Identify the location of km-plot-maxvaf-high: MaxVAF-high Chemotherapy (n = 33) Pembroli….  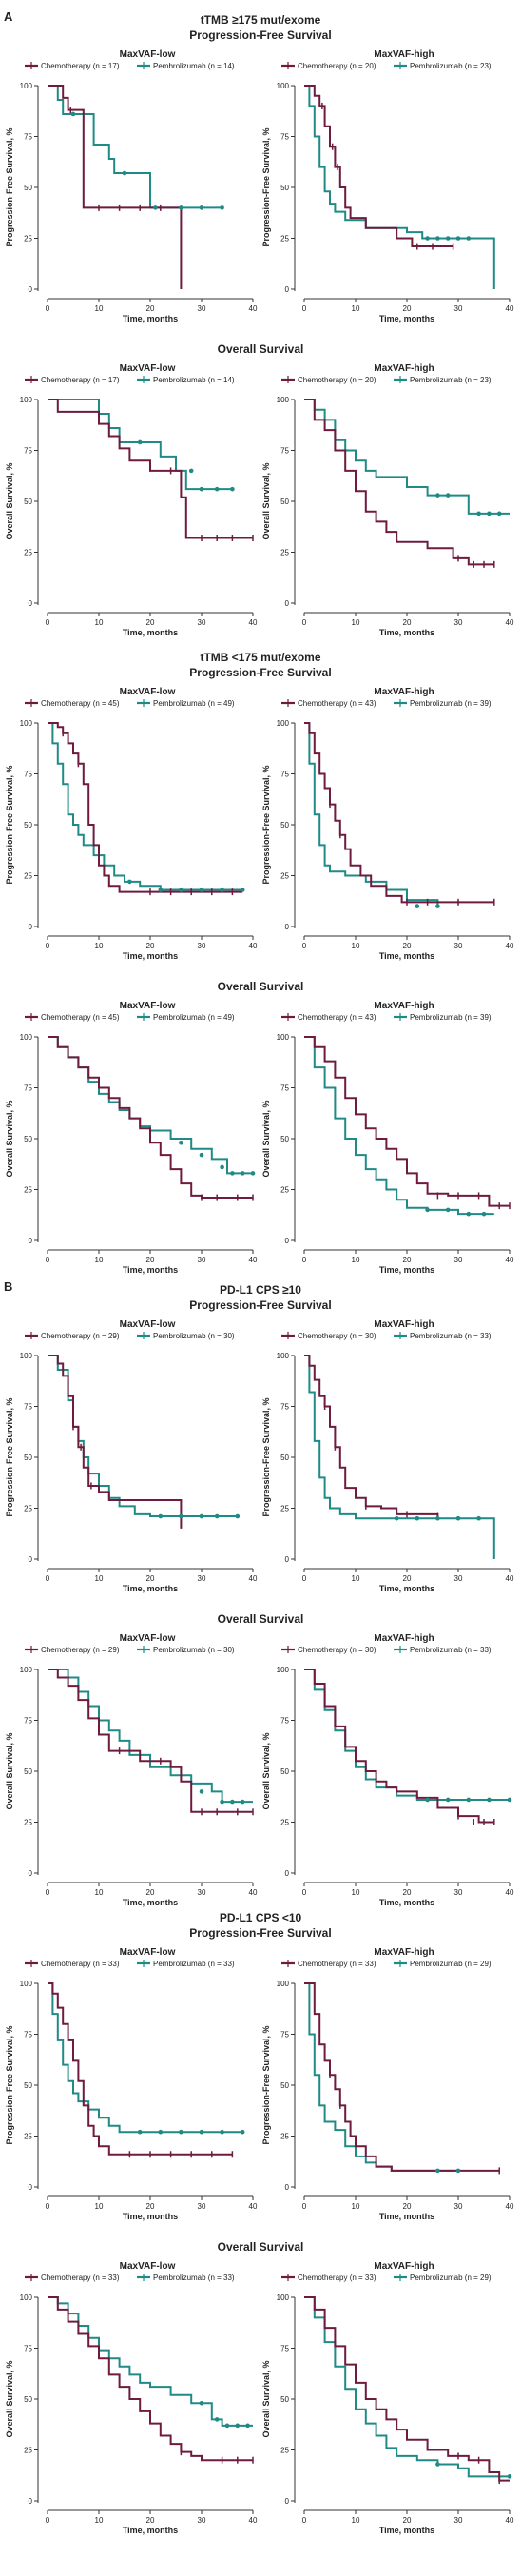
(388, 2084).